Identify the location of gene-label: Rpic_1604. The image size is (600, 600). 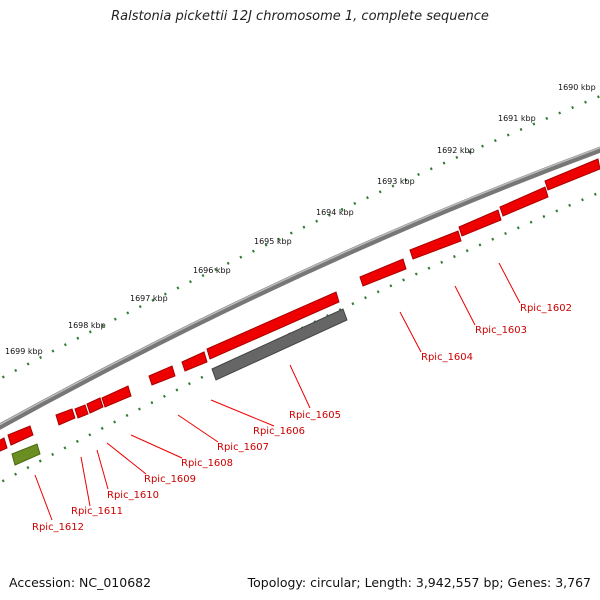
(447, 357).